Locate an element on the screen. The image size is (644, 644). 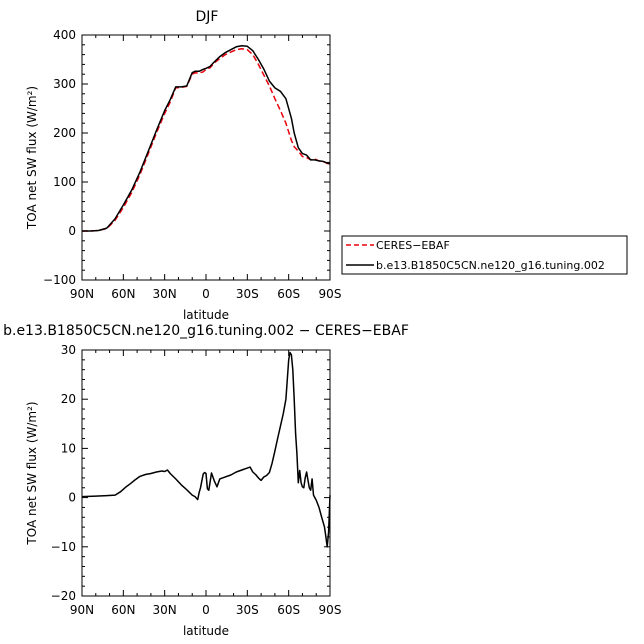
bottom-y-axis-label: TOA net SW flux (W/m²) is located at coordinates (32, 473).